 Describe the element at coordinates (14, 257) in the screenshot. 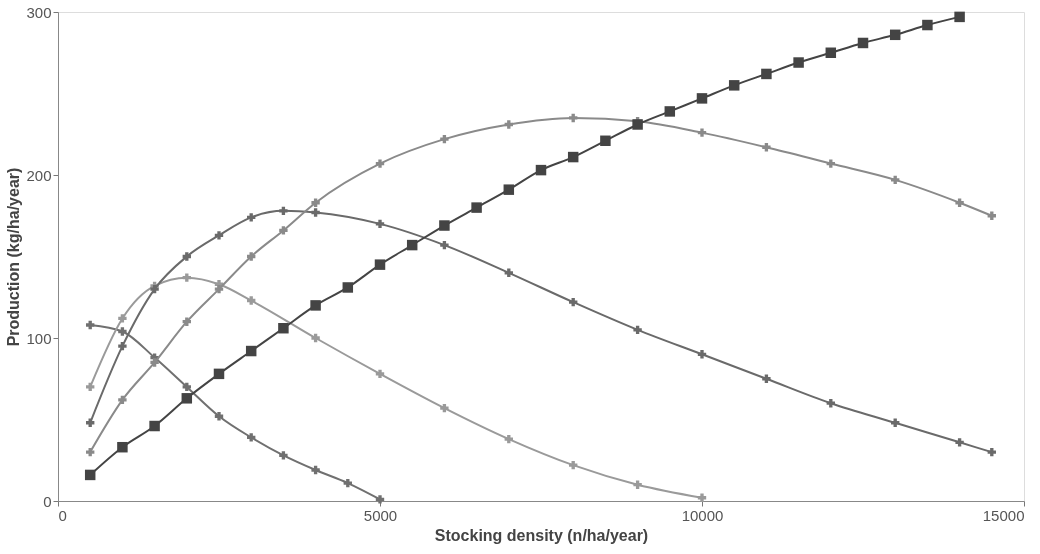

I see `y-axis-title: Production (kg/ha/year)` at that location.